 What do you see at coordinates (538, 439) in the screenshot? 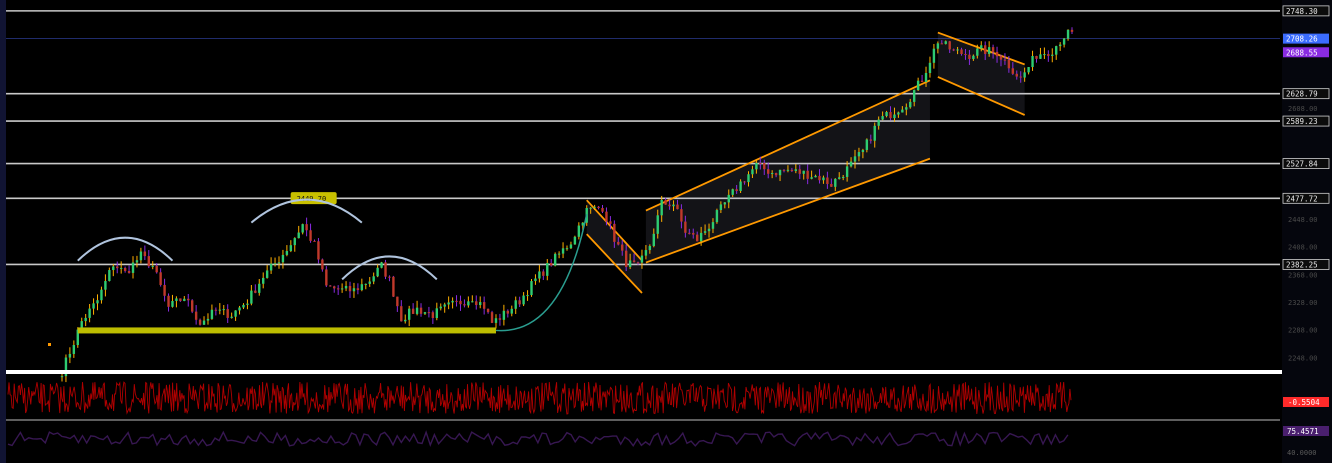
I see `indicator2-line` at bounding box center [538, 439].